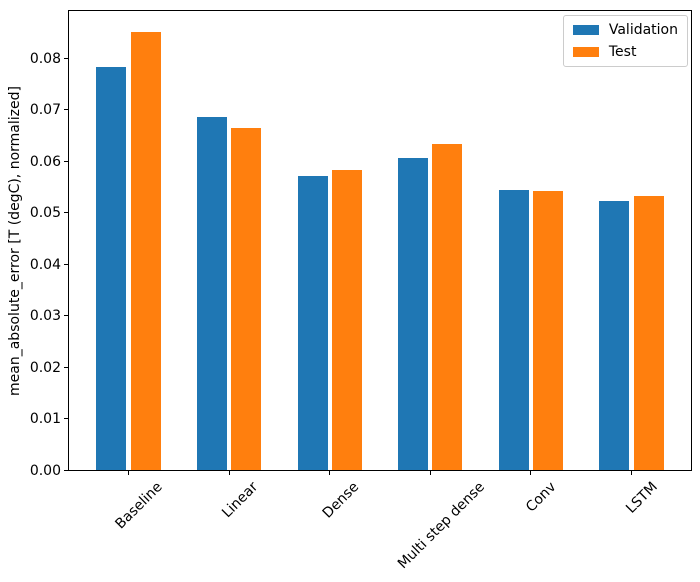 This screenshot has width=700, height=582. I want to click on legend-swatch-test, so click(585, 52).